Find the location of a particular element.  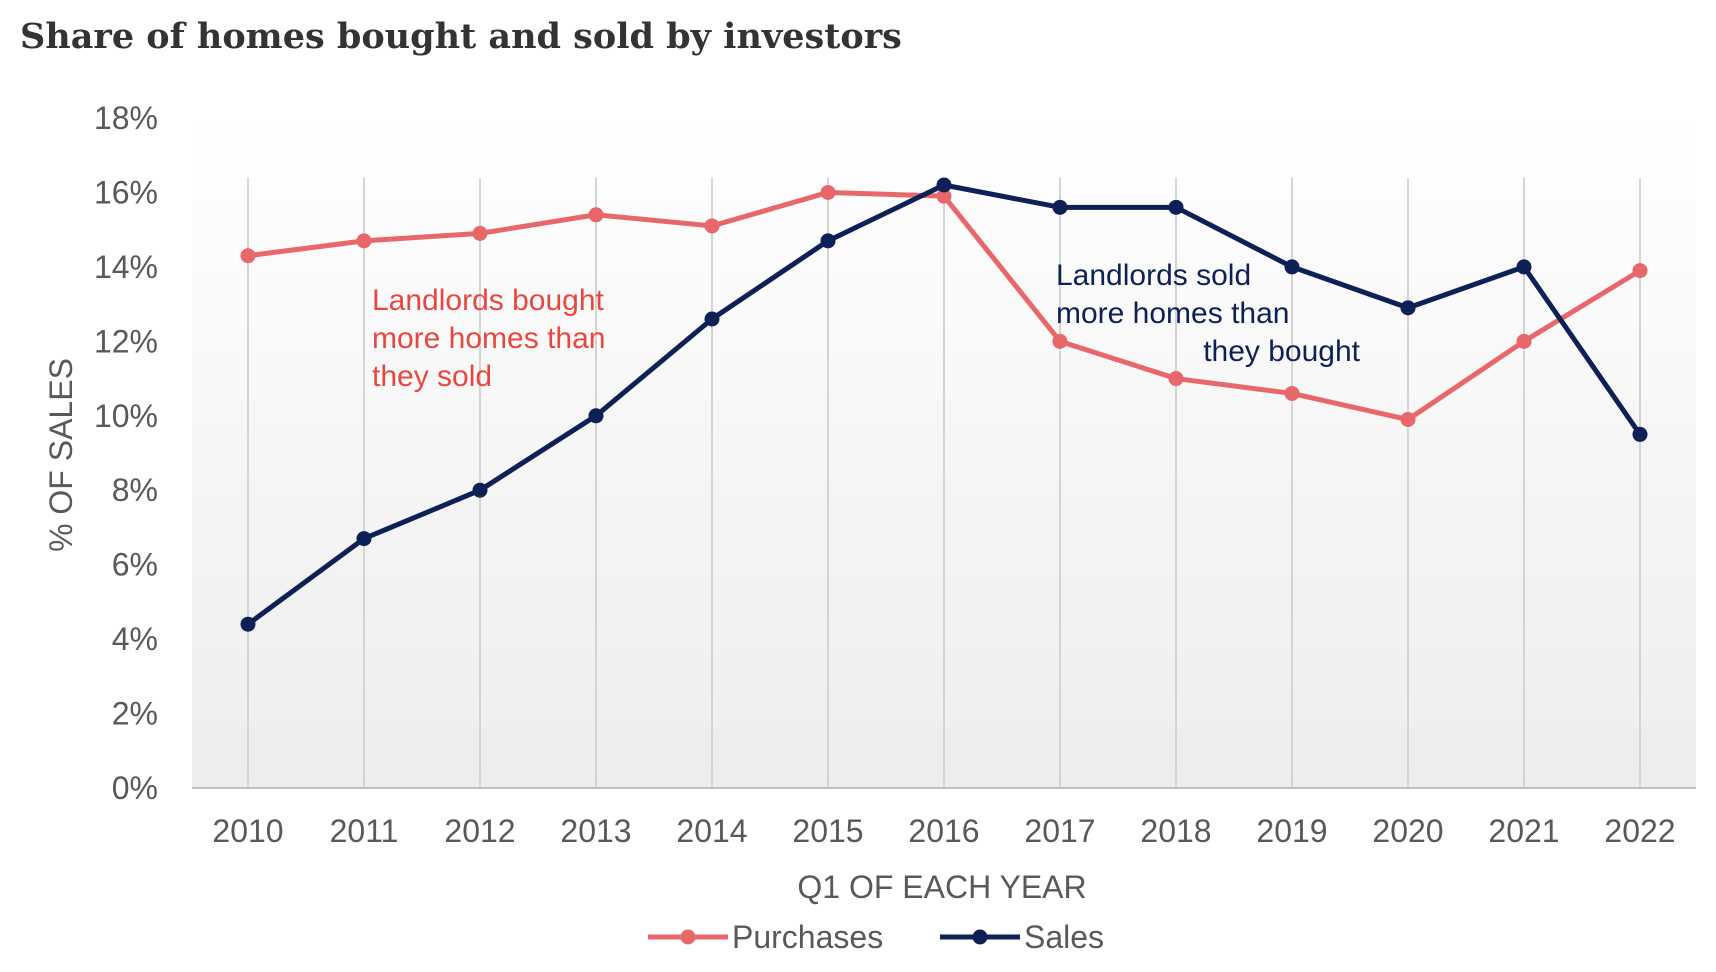

legend-label-purchases: Purchases is located at coordinates (807, 937).